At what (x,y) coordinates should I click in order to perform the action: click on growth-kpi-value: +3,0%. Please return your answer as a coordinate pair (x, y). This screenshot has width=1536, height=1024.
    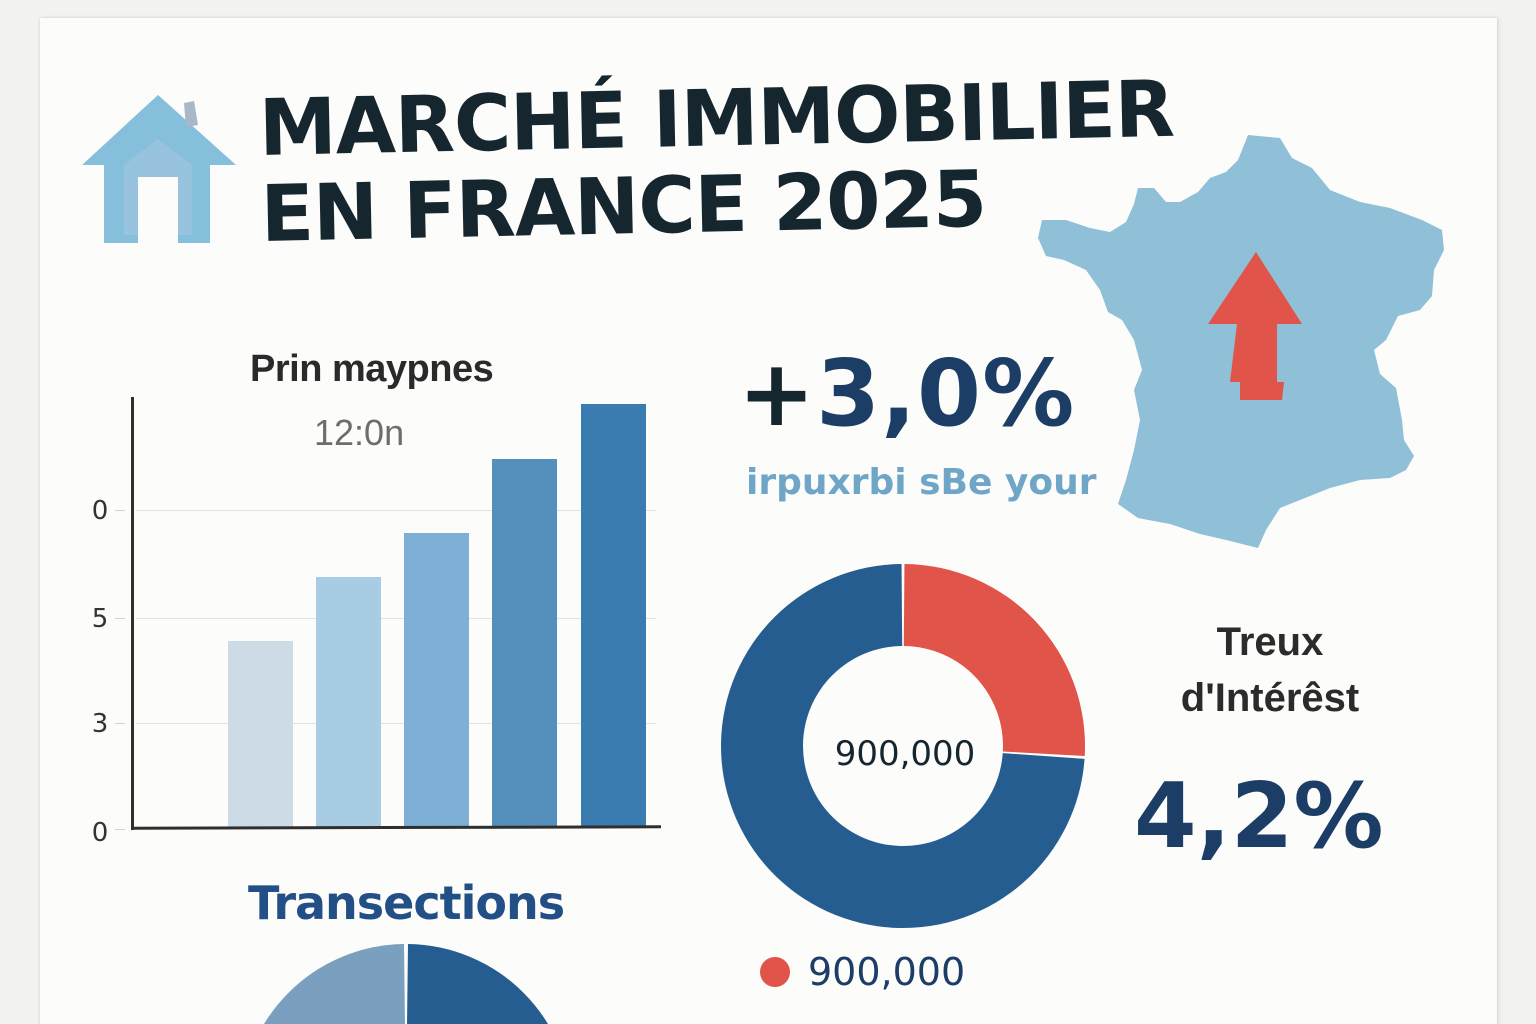
    Looking at the image, I should click on (906, 393).